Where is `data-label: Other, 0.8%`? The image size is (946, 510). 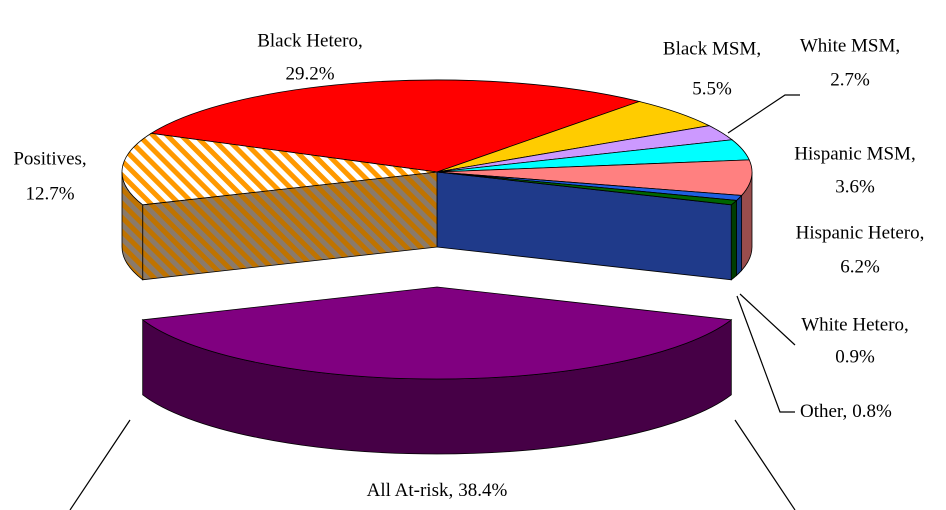
data-label: Other, 0.8% is located at coordinates (846, 411).